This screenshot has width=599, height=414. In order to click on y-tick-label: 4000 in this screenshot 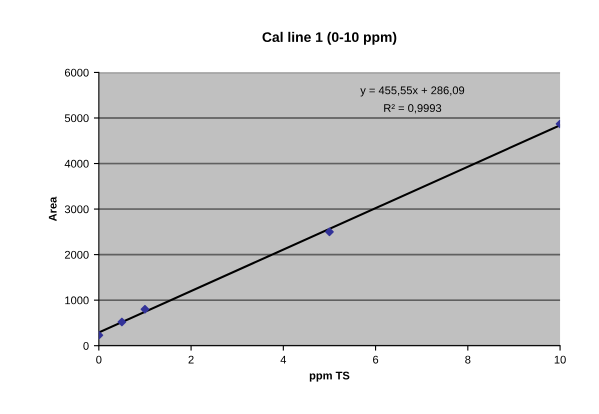, I will do `click(76, 164)`.